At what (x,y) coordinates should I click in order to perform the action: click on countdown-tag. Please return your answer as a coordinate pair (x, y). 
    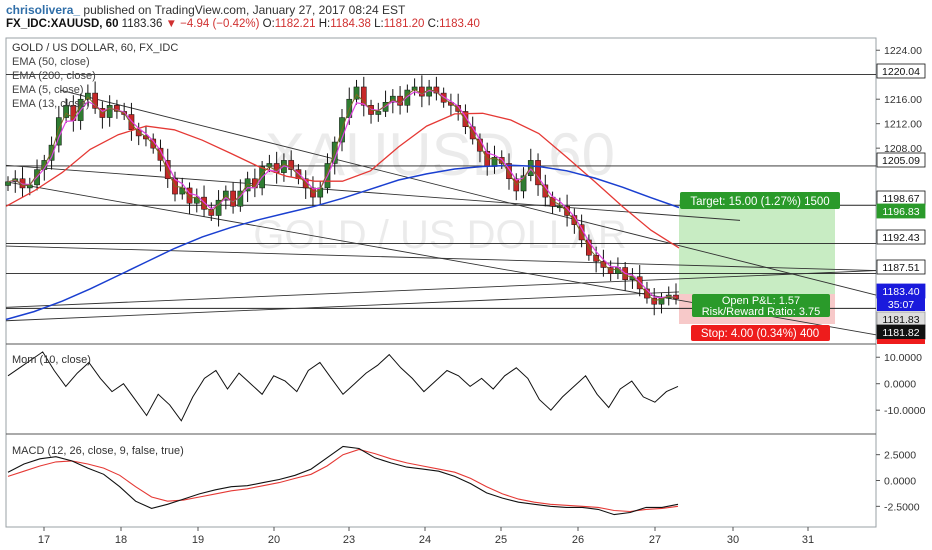
    Looking at the image, I should click on (901, 304).